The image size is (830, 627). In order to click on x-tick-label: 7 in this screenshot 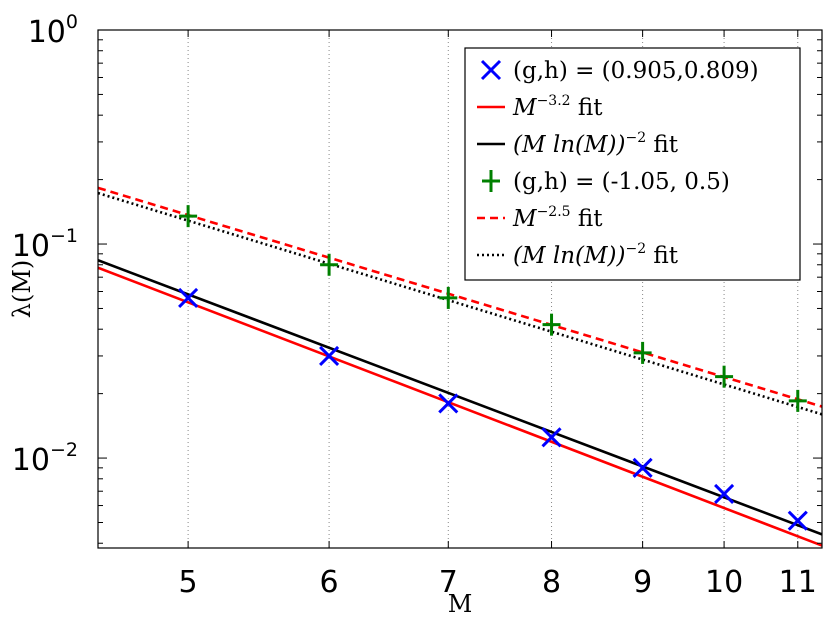, I will do `click(448, 582)`.